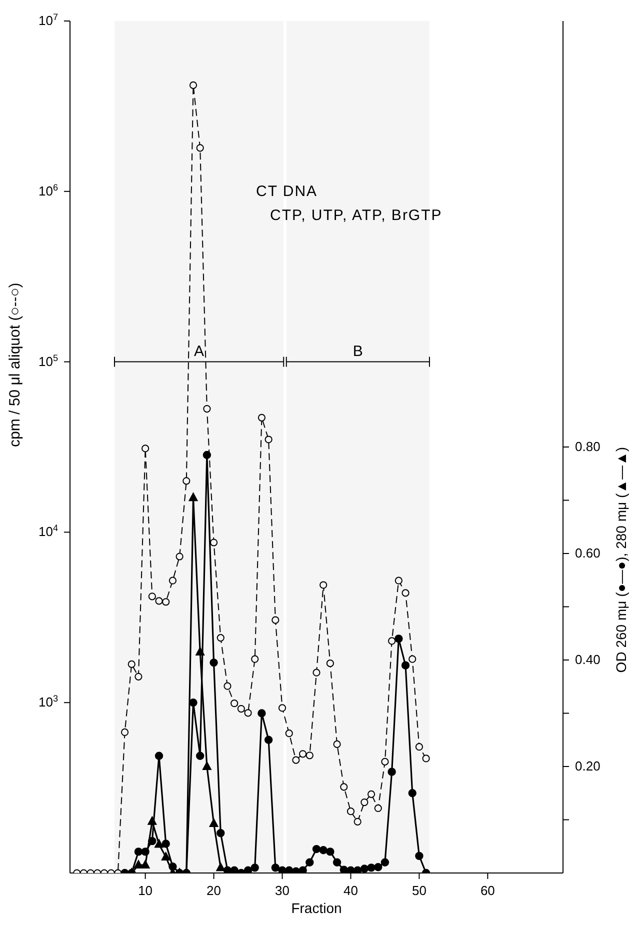 This screenshot has width=637, height=929. What do you see at coordinates (316, 908) in the screenshot?
I see `x-axis-title: Fraction` at bounding box center [316, 908].